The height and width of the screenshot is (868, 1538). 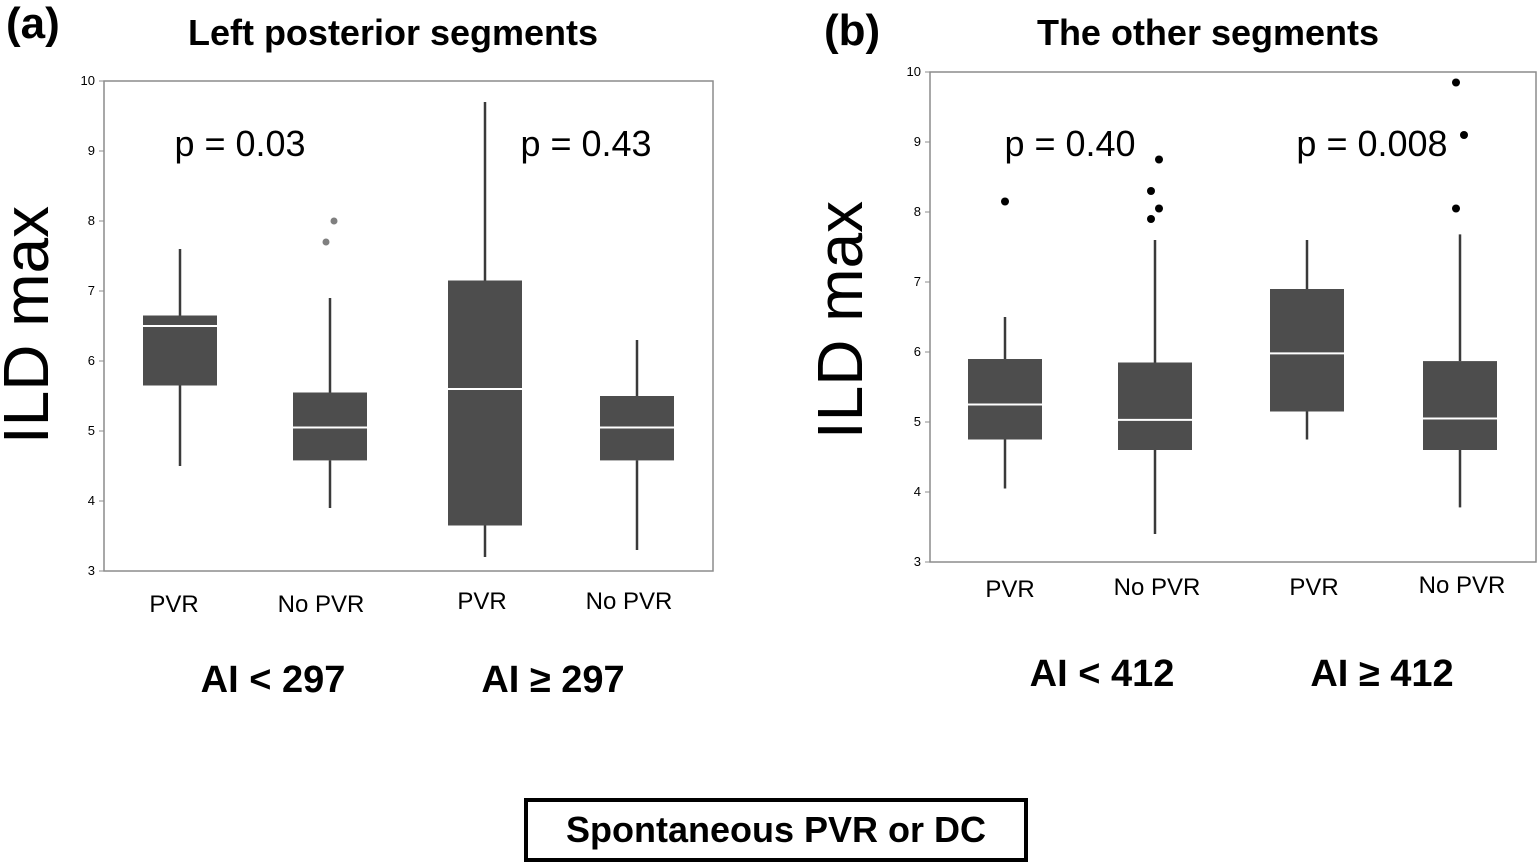 I want to click on y-axis-label-a: ILD max, so click(x=31, y=325).